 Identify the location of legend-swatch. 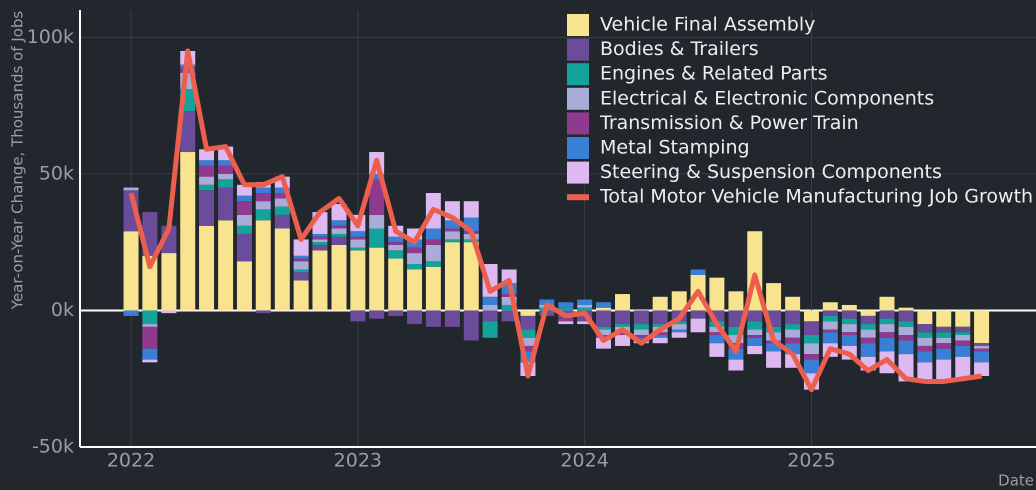
(578, 148).